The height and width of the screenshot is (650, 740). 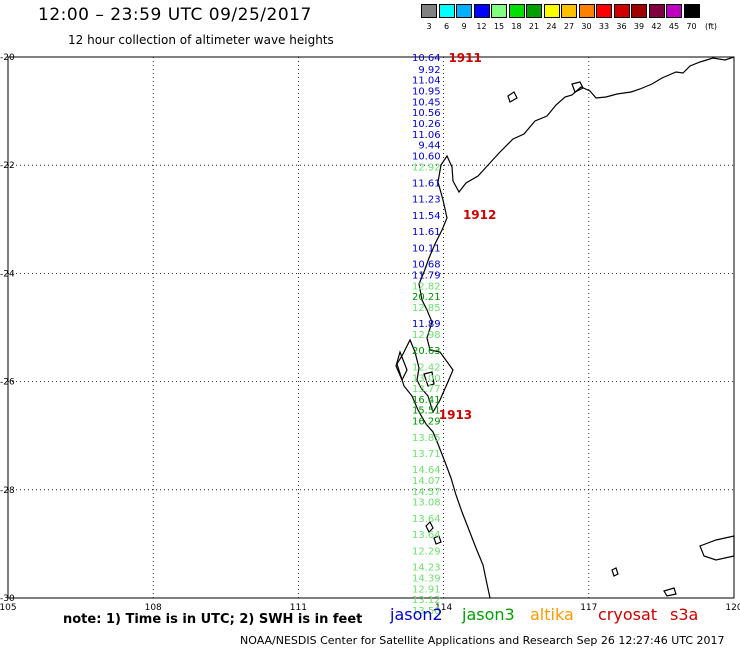 I want to click on legend-label: 33, so click(x=604, y=26).